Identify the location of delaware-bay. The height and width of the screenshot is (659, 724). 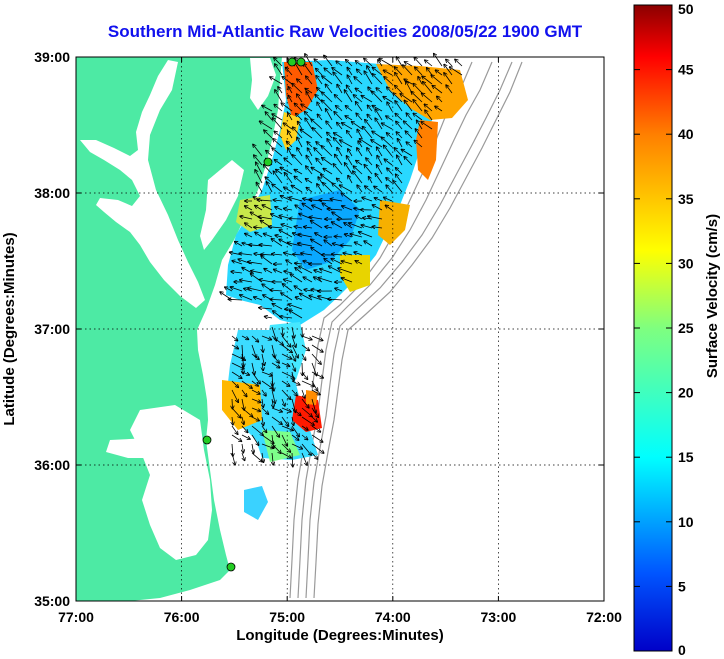
(263, 84).